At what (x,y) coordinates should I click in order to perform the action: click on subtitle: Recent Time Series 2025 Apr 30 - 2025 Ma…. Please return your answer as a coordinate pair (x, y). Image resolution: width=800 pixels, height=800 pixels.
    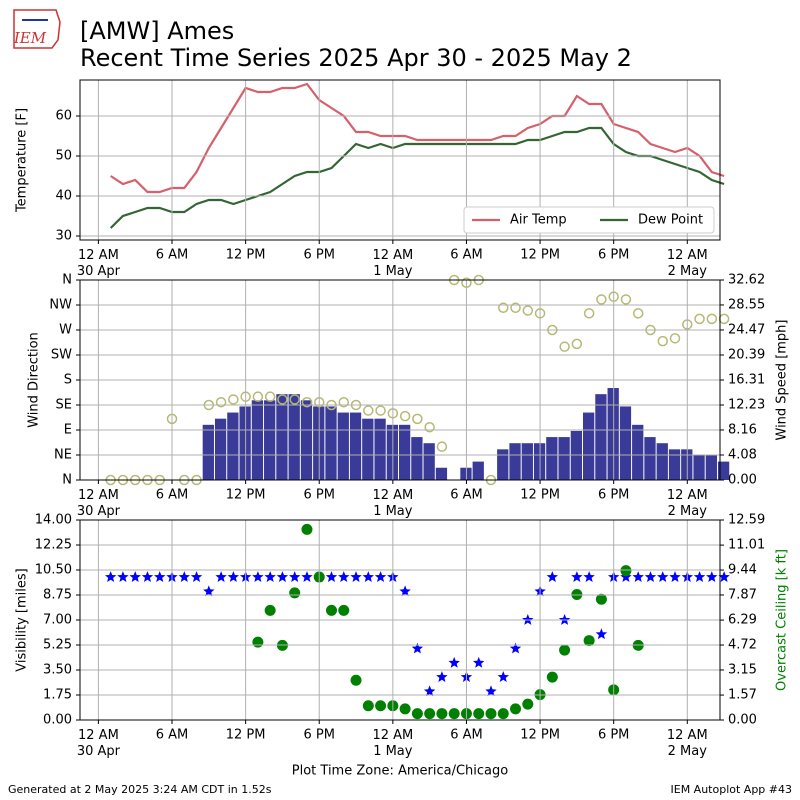
    Looking at the image, I should click on (356, 58).